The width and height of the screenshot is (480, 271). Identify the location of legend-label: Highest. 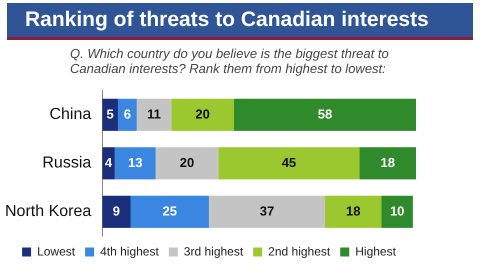
(376, 251).